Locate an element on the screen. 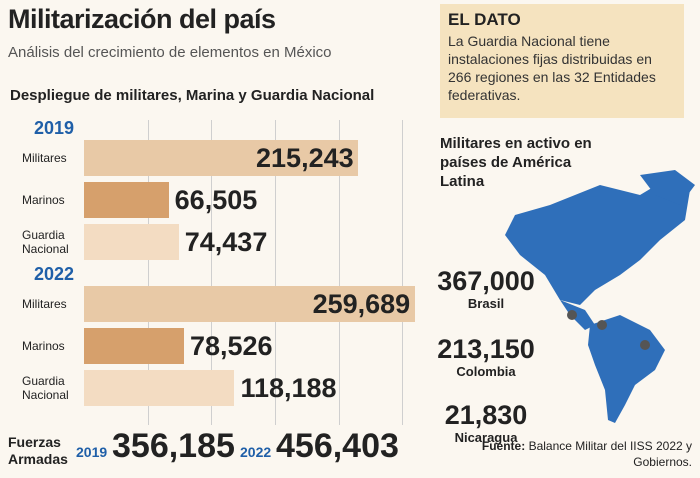 The height and width of the screenshot is (478, 700). country-value: 21,830 is located at coordinates (486, 415).